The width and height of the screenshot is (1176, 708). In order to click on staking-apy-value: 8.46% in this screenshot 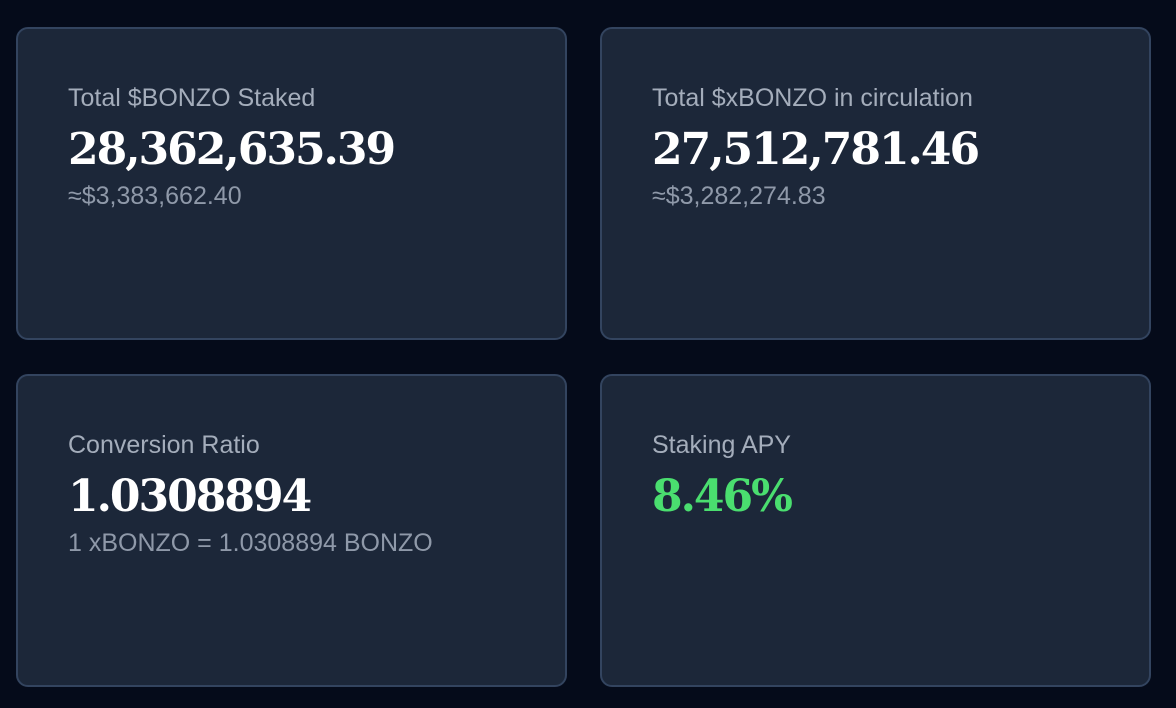, I will do `click(722, 496)`.